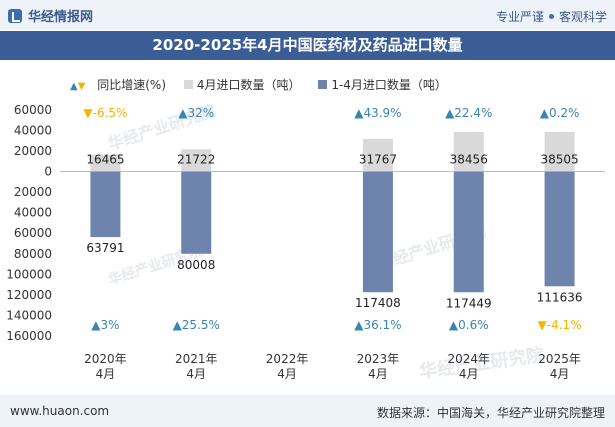 The width and height of the screenshot is (615, 427). What do you see at coordinates (468, 359) in the screenshot?
I see `x-tick-label: 2024年` at bounding box center [468, 359].